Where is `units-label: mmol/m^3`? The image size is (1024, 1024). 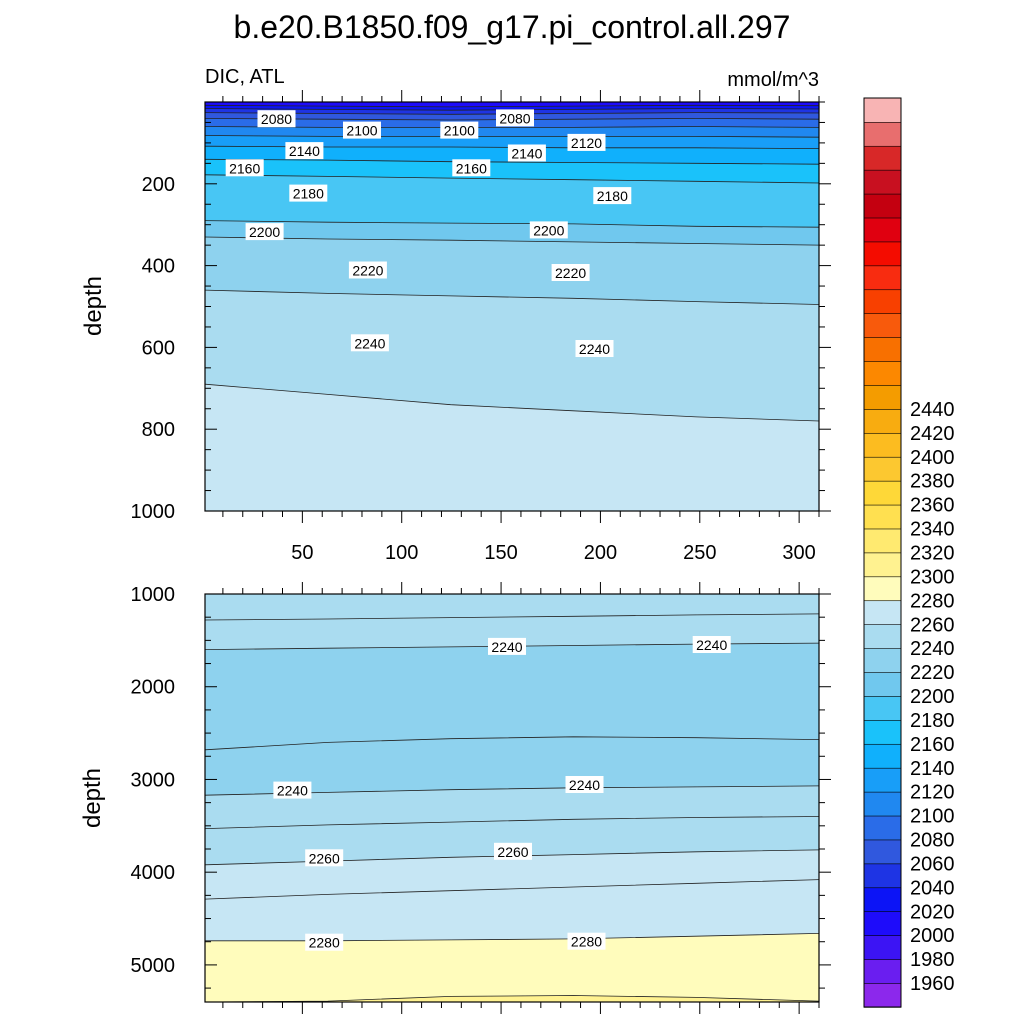 units-label: mmol/m^3 is located at coordinates (773, 80).